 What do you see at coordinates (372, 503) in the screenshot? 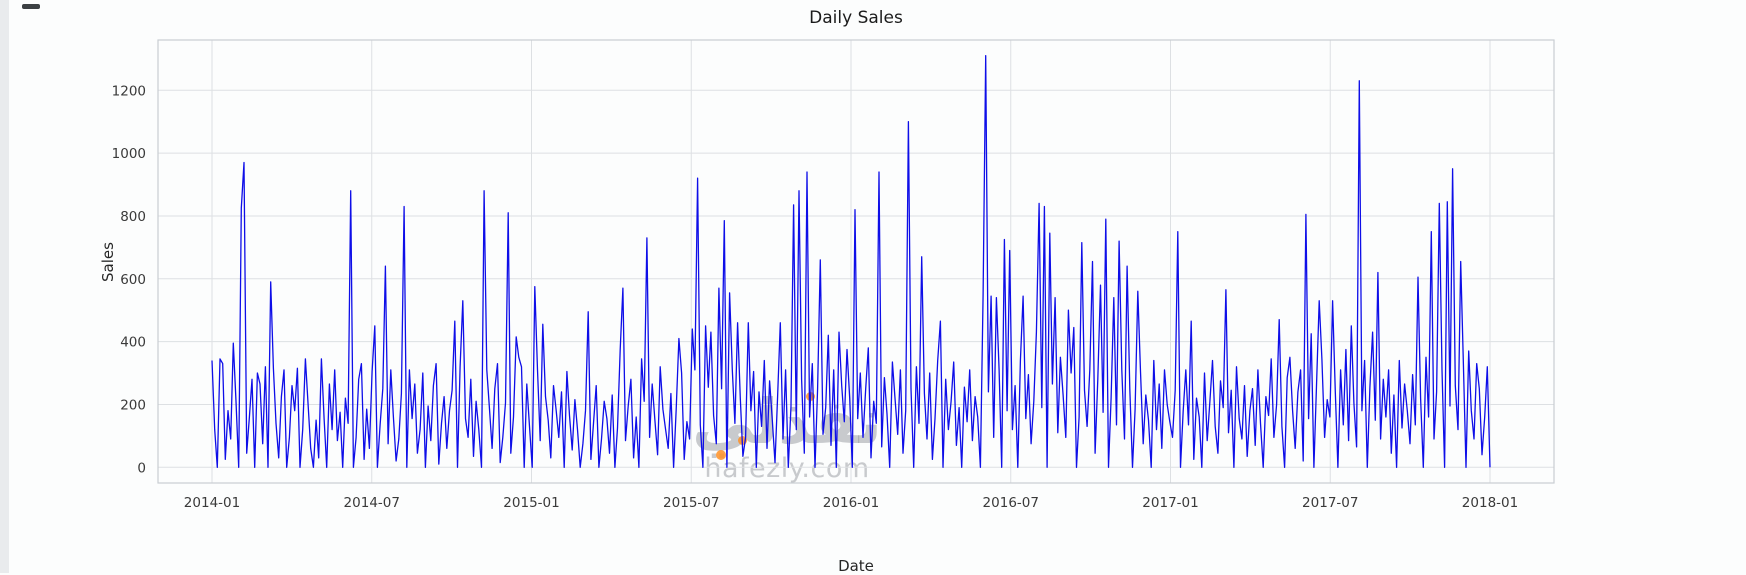
I see `x-tick-label: 2014-07` at bounding box center [372, 503].